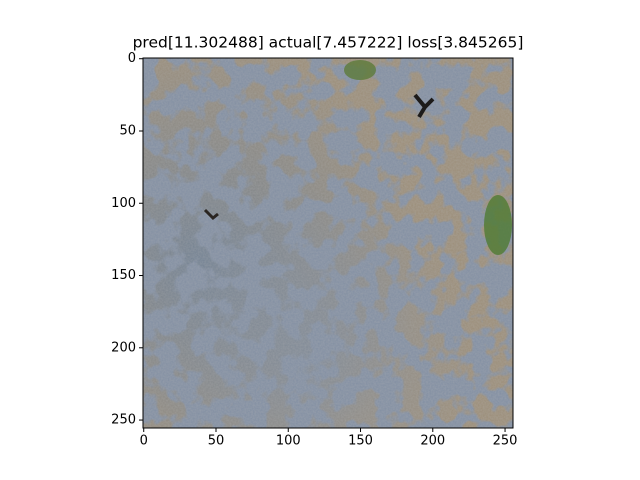  I want to click on x-tick-label: 150, so click(360, 441).